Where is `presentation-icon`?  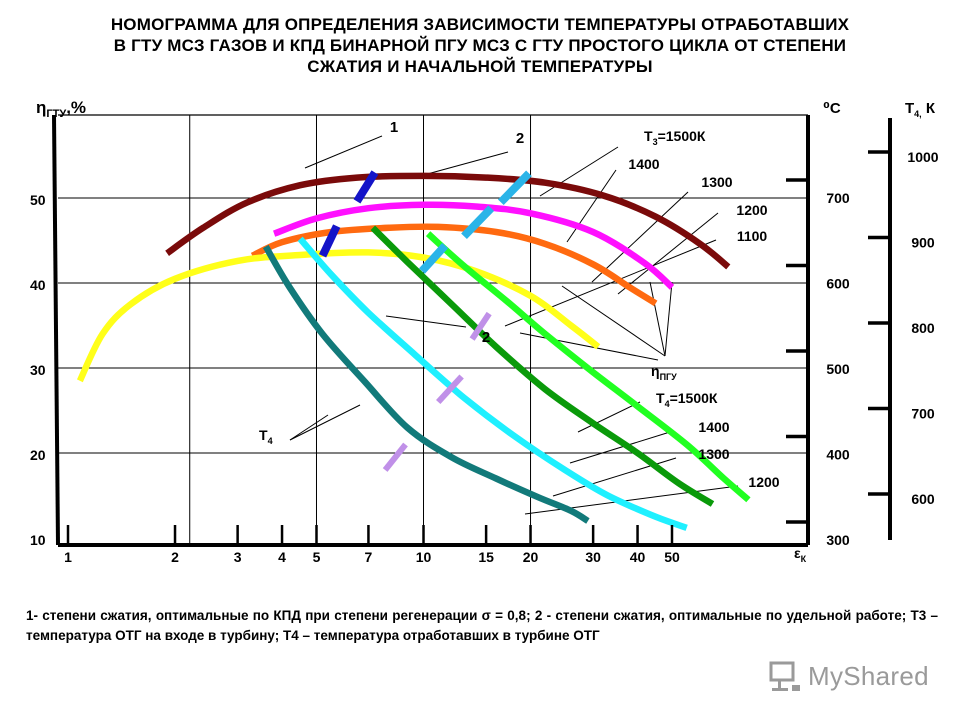
presentation-icon is located at coordinates (784, 676).